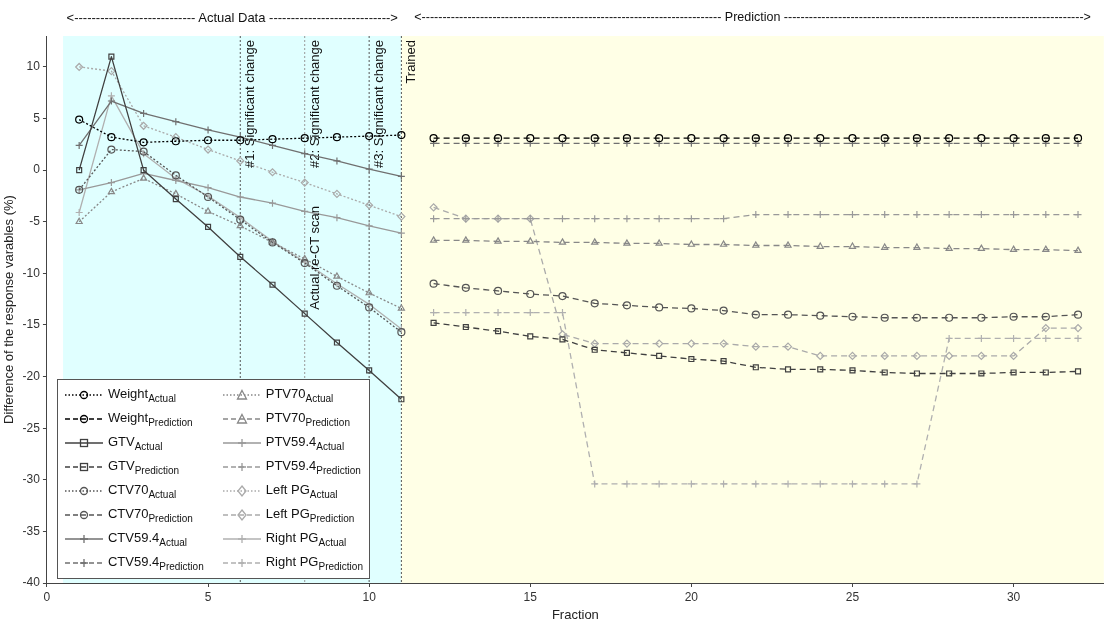  What do you see at coordinates (314, 258) in the screenshot?
I see `annotation: Actual re-CT scan` at bounding box center [314, 258].